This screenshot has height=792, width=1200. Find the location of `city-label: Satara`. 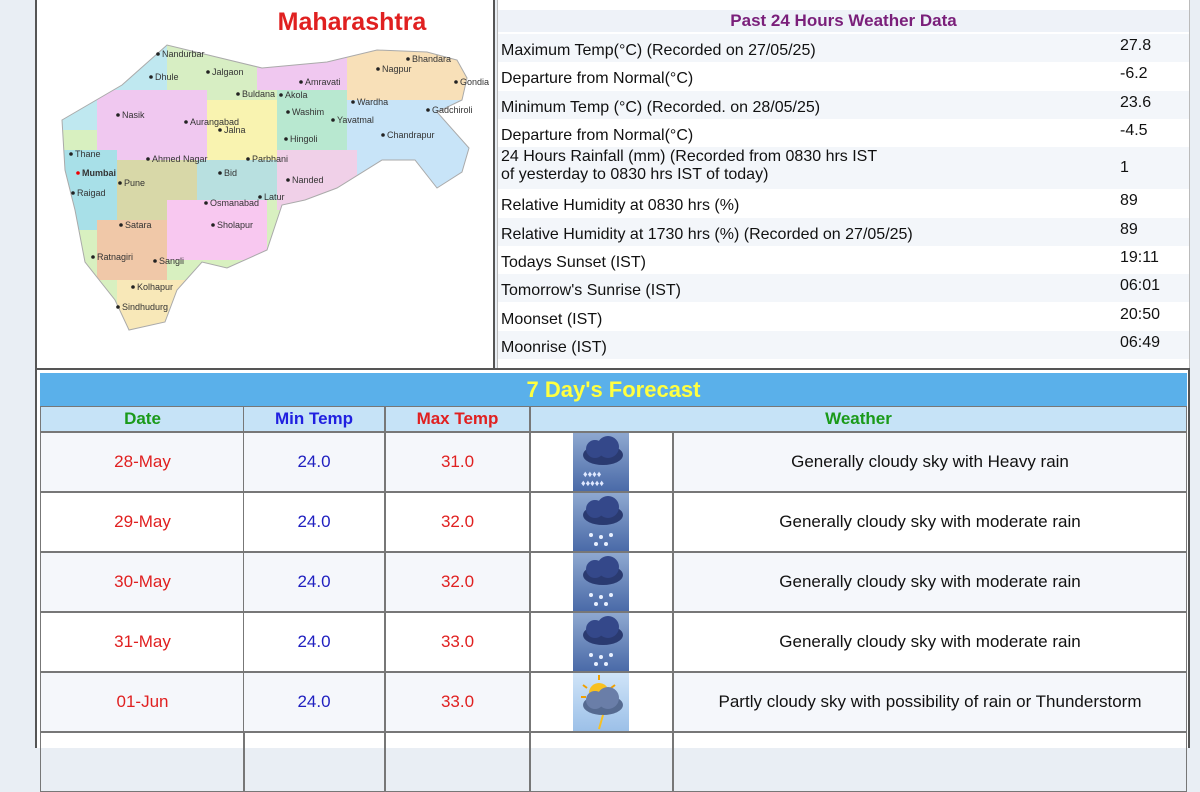

city-label: Satara is located at coordinates (138, 225).